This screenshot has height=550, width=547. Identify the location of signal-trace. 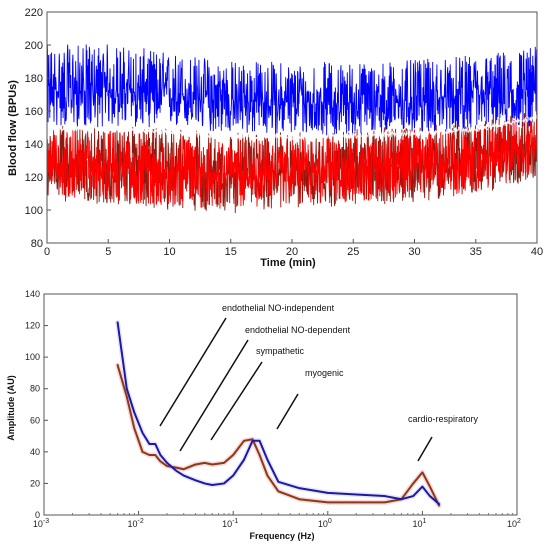
(292, 127).